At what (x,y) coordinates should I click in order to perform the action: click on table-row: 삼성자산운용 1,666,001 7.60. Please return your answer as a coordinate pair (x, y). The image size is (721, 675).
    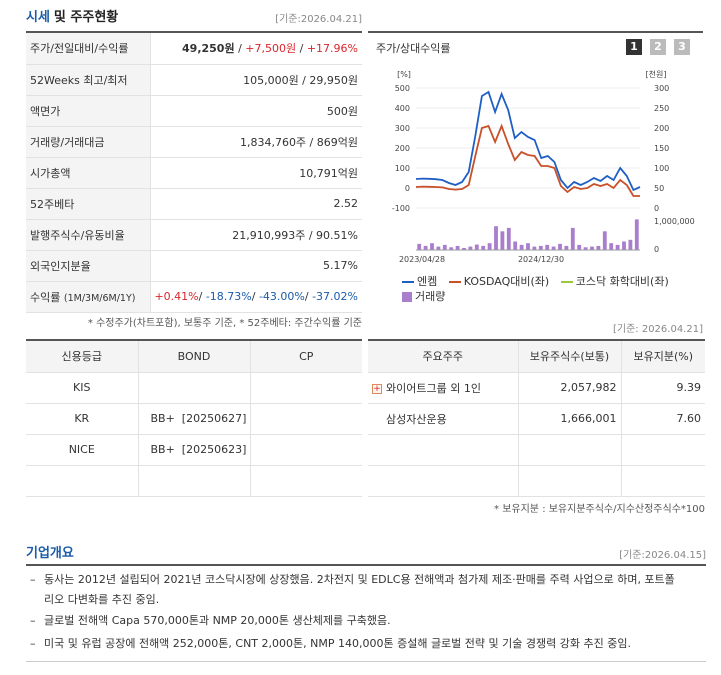
    Looking at the image, I should click on (536, 419).